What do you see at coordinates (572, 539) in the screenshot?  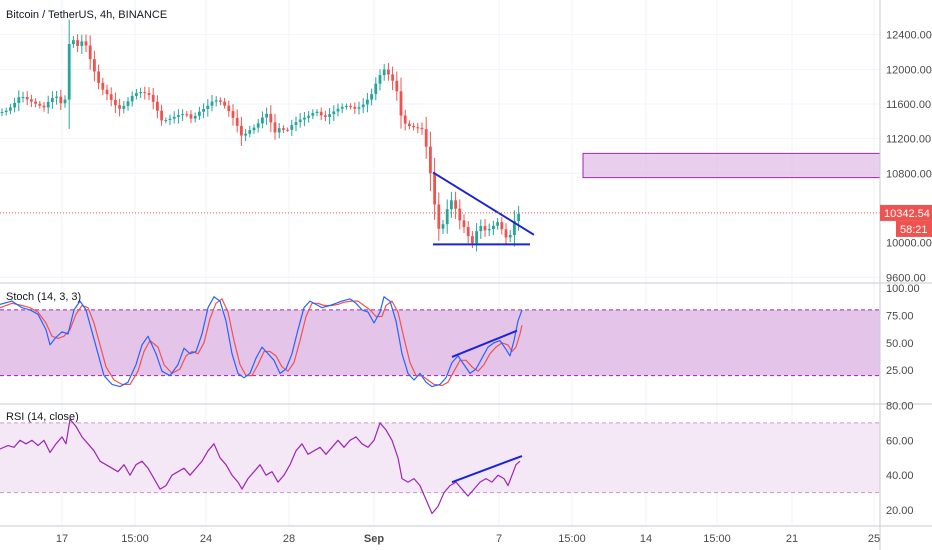 I see `time-tick-label: 15:00` at bounding box center [572, 539].